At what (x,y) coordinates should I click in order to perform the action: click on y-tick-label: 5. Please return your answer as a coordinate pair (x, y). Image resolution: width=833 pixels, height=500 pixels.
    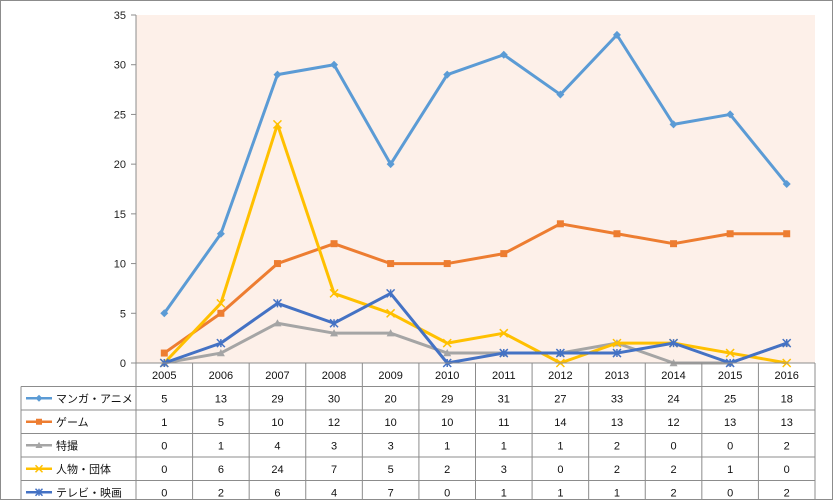
    Looking at the image, I should click on (123, 314).